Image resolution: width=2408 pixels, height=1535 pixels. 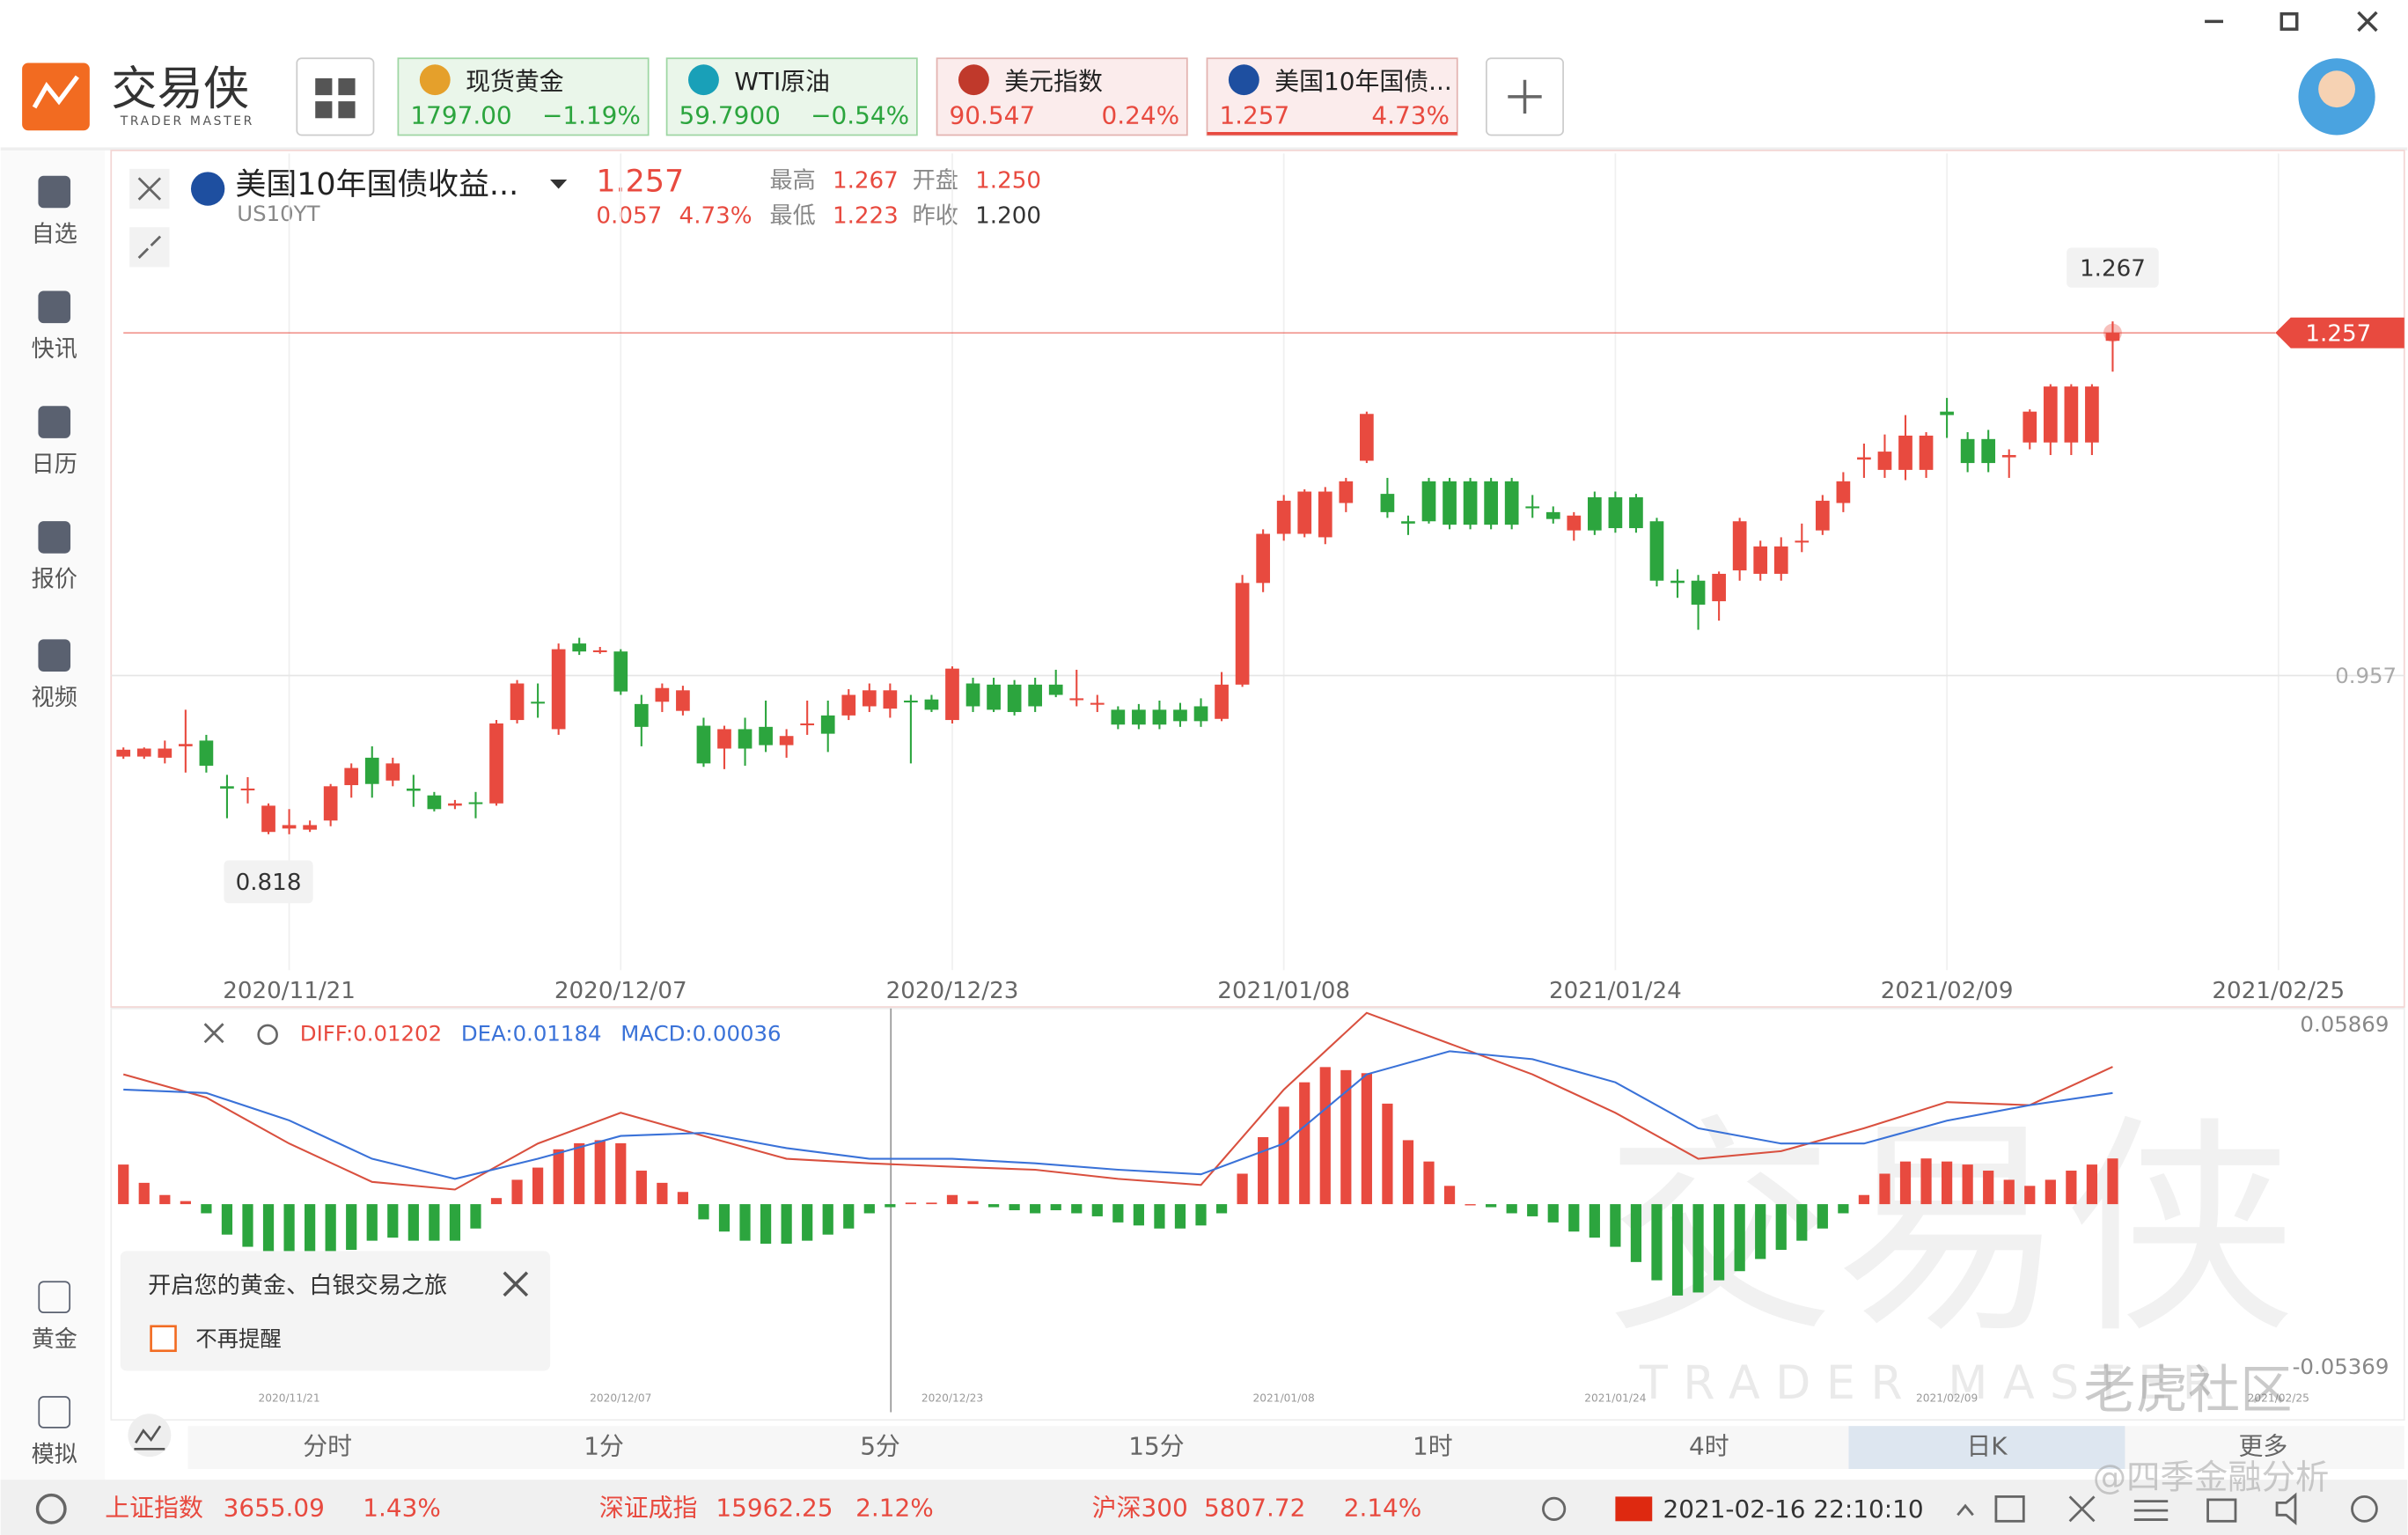 What do you see at coordinates (1433, 1446) in the screenshot?
I see `timeframe-tab: 1时` at bounding box center [1433, 1446].